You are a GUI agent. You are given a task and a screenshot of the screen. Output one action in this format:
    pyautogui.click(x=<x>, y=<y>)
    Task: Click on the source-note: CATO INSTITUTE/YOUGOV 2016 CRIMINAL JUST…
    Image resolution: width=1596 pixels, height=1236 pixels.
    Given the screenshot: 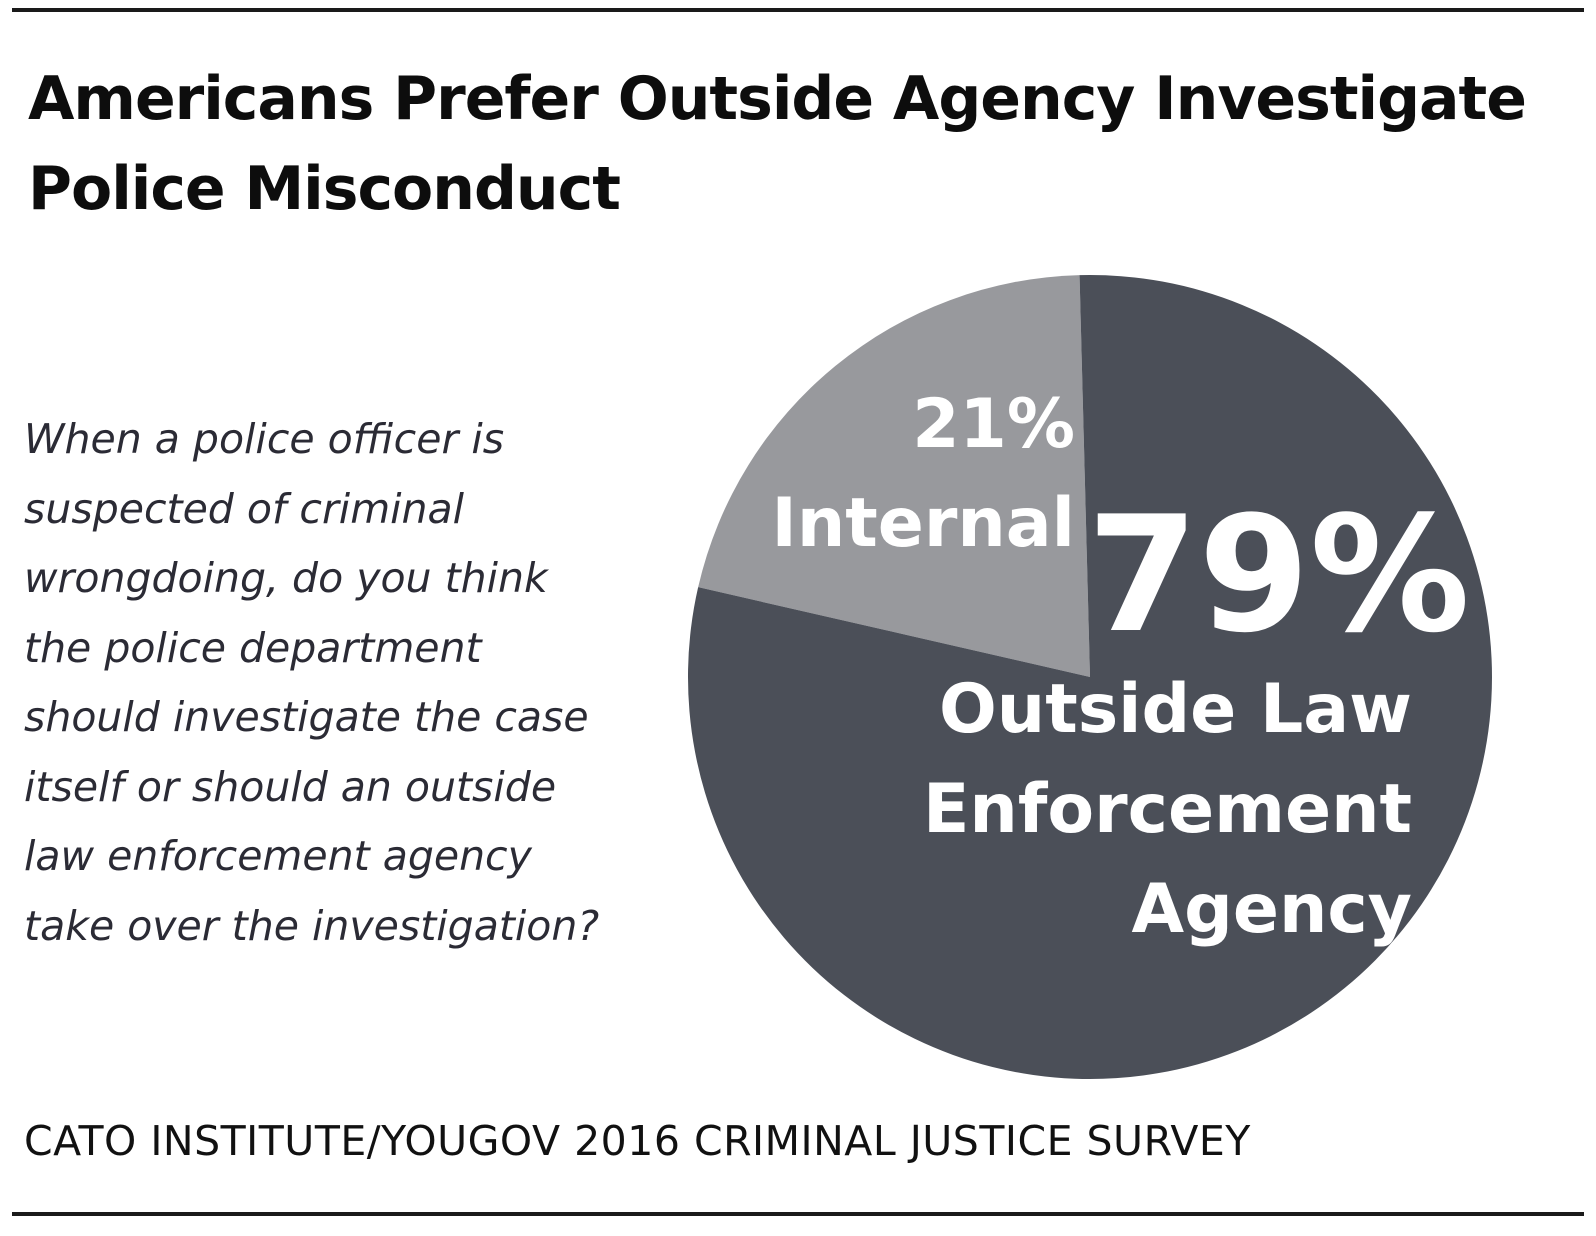 What is the action you would take?
    pyautogui.click(x=637, y=1141)
    